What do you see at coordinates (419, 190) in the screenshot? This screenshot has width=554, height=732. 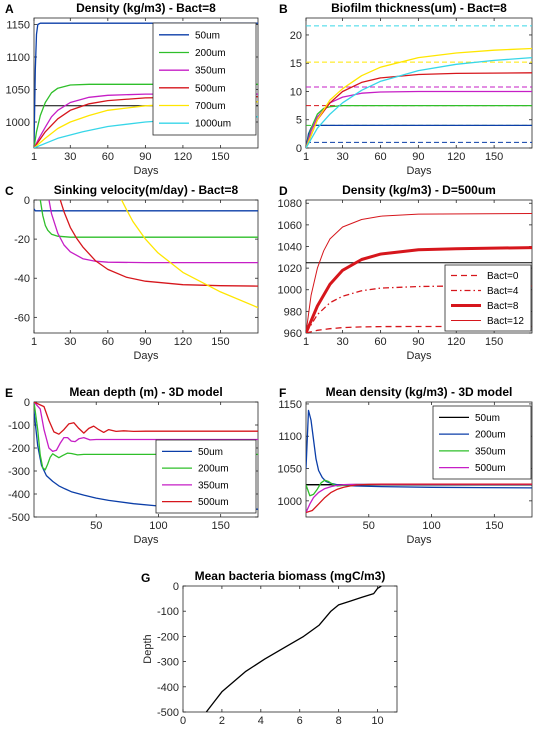 I see `panel-title-d: Density (kg/m3) - D=500um` at bounding box center [419, 190].